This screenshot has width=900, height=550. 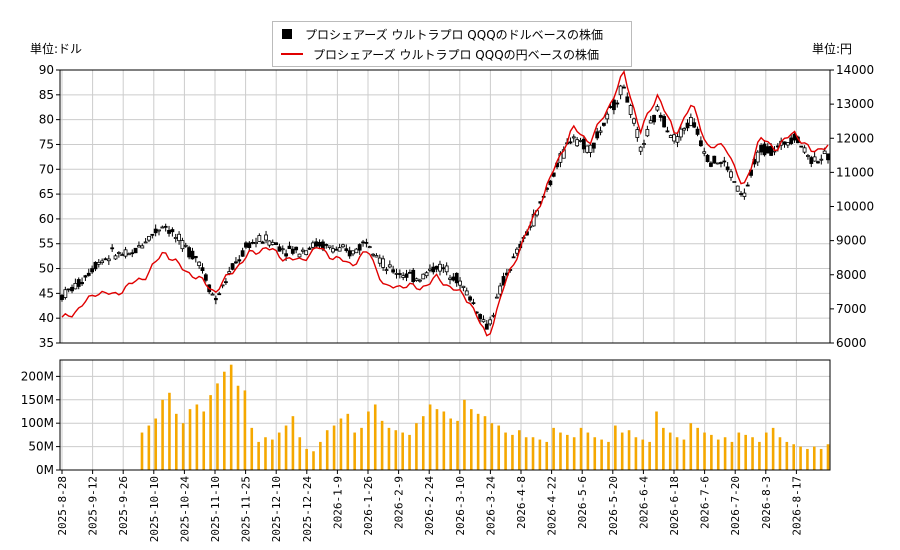 What do you see at coordinates (62, 506) in the screenshot?
I see `x-axis-tick-label: 2025-8-28` at bounding box center [62, 506].